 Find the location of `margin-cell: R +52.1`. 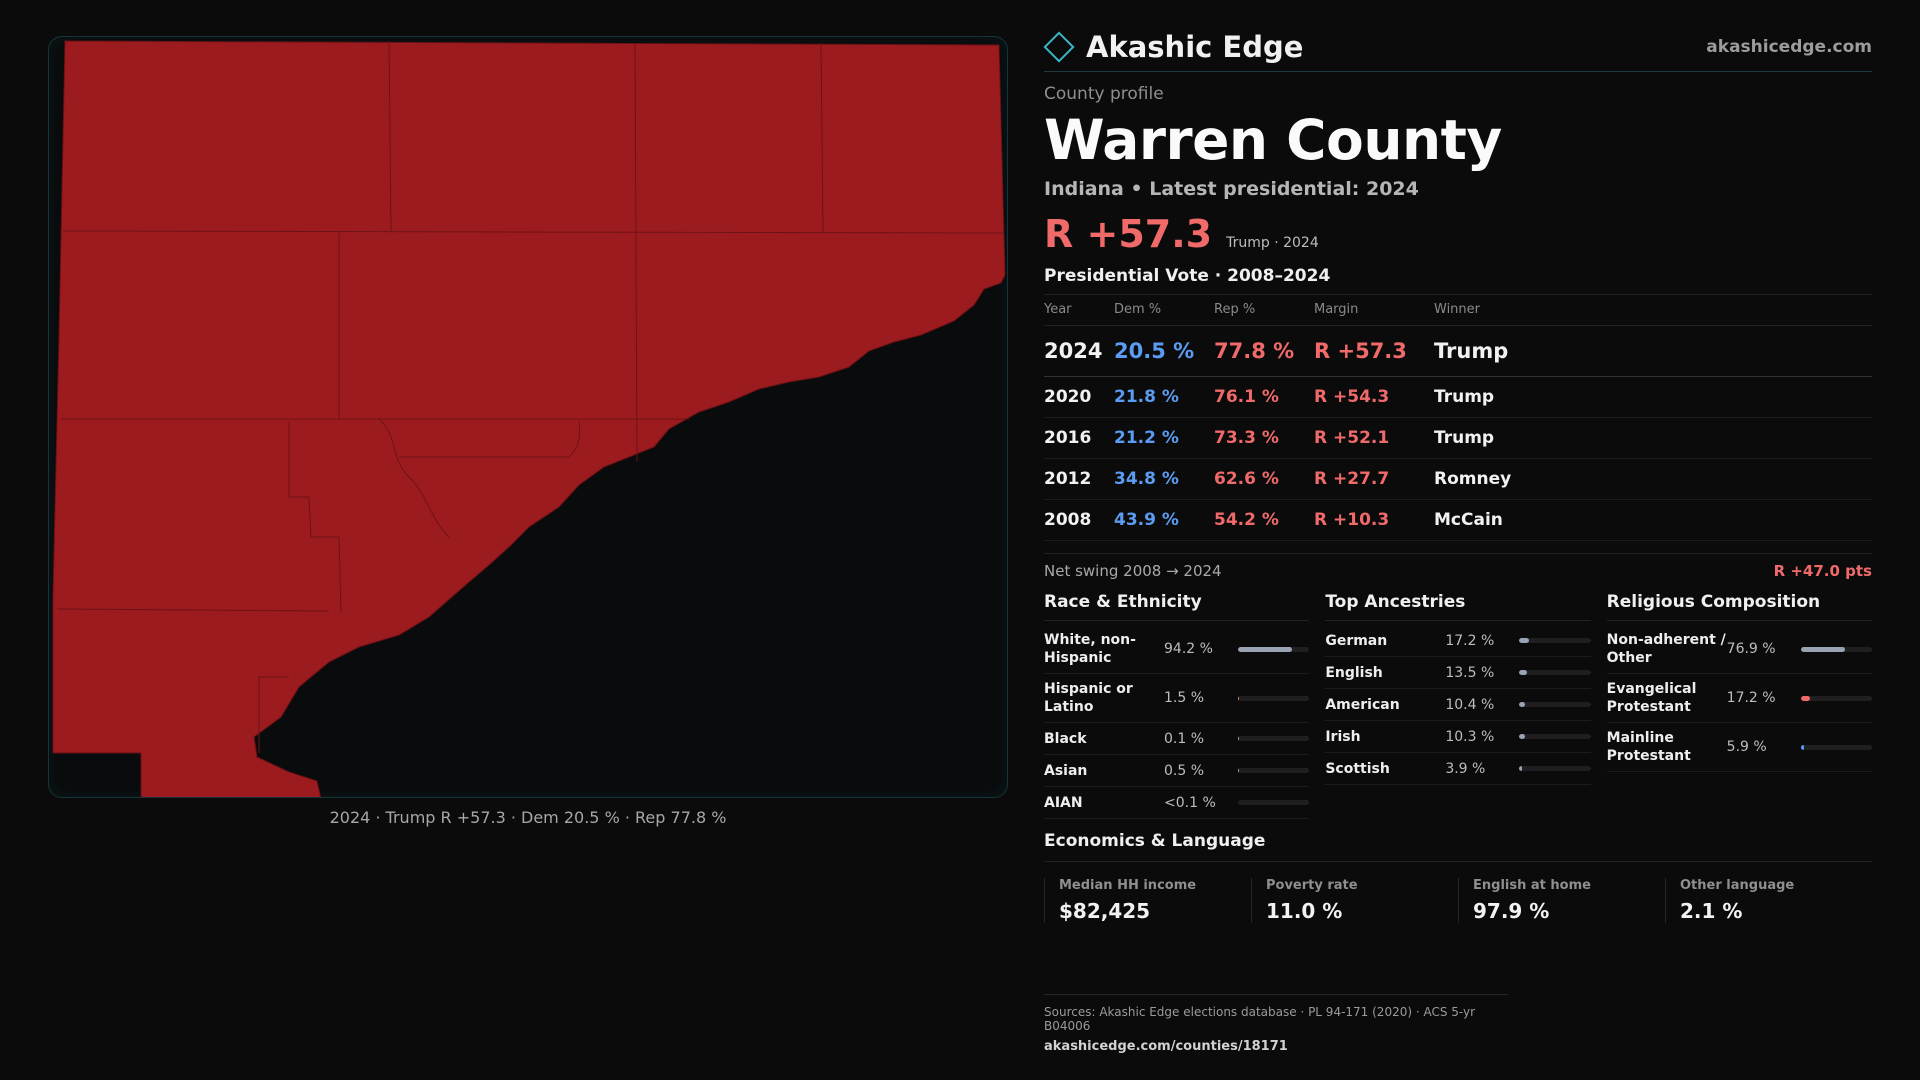

margin-cell: R +52.1 is located at coordinates (1374, 438).